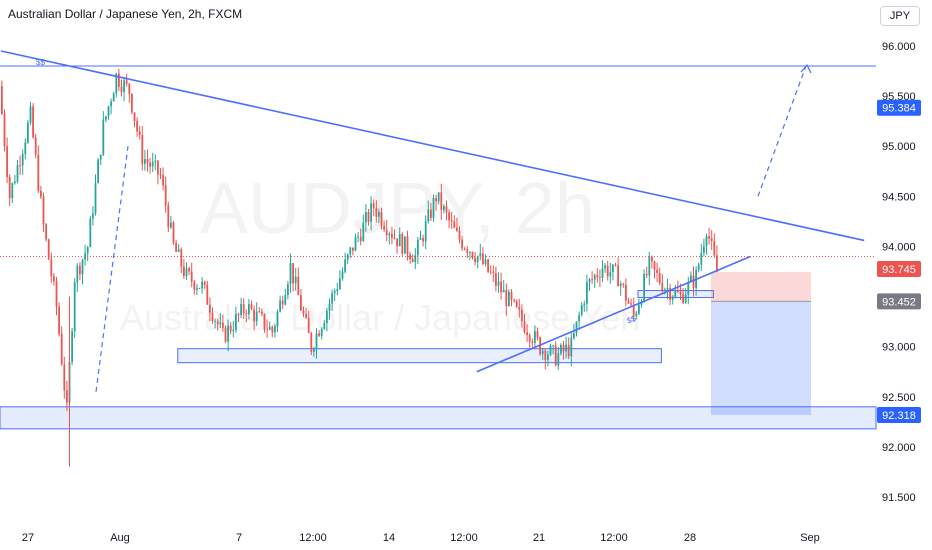  Describe the element at coordinates (899, 147) in the screenshot. I see `y-tick-label: 95.000` at that location.